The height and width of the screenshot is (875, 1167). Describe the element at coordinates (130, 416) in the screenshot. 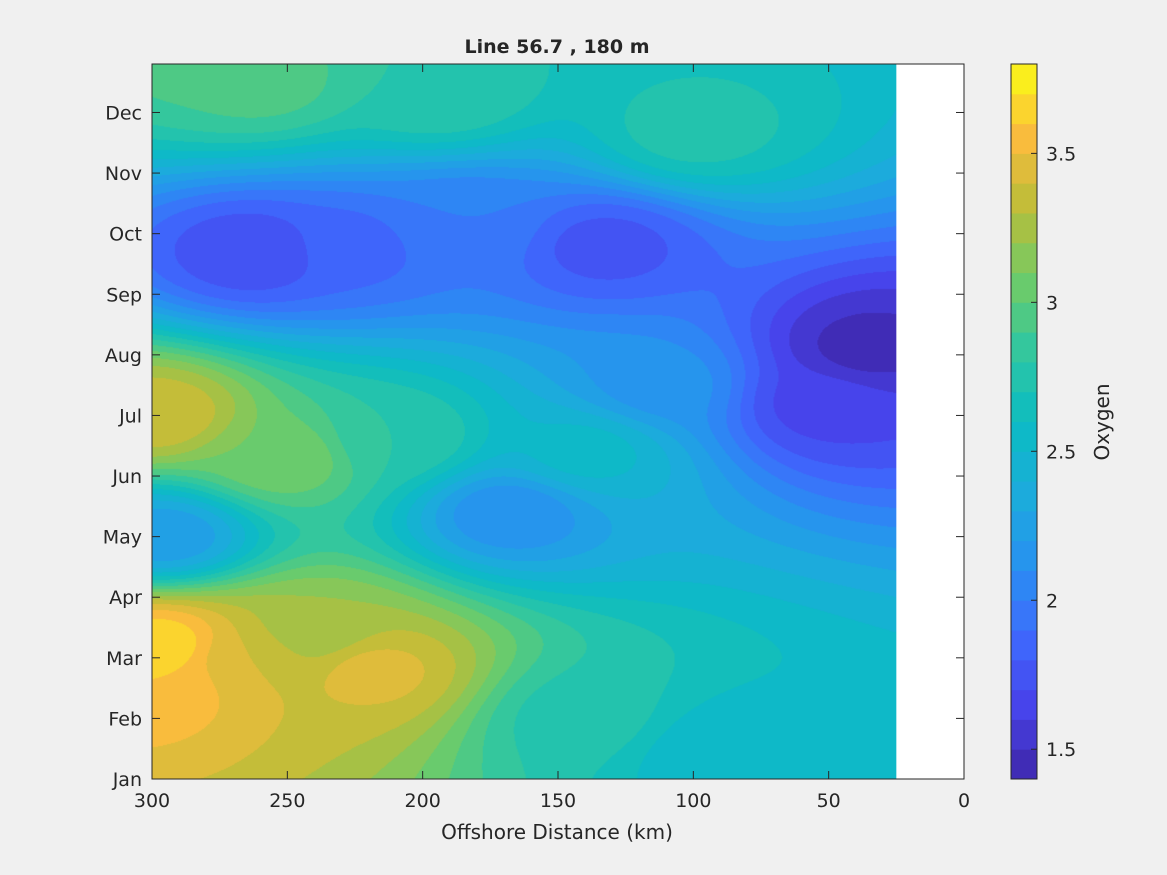

I see `y-tick-label: Jul` at that location.